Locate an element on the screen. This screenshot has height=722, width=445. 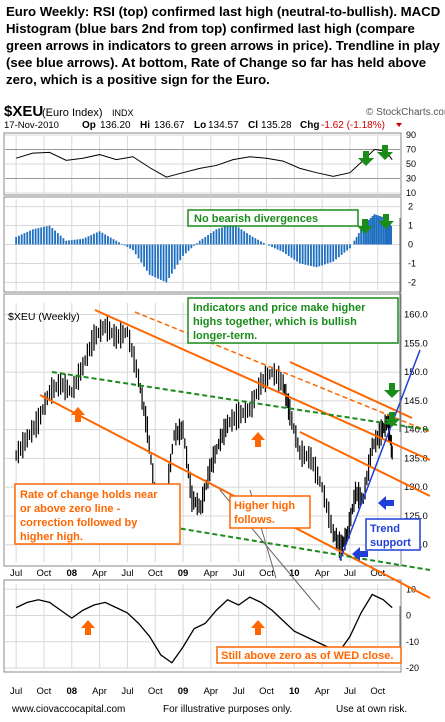
annotation-still-above: Still above zero as of WED close. is located at coordinates (309, 655).